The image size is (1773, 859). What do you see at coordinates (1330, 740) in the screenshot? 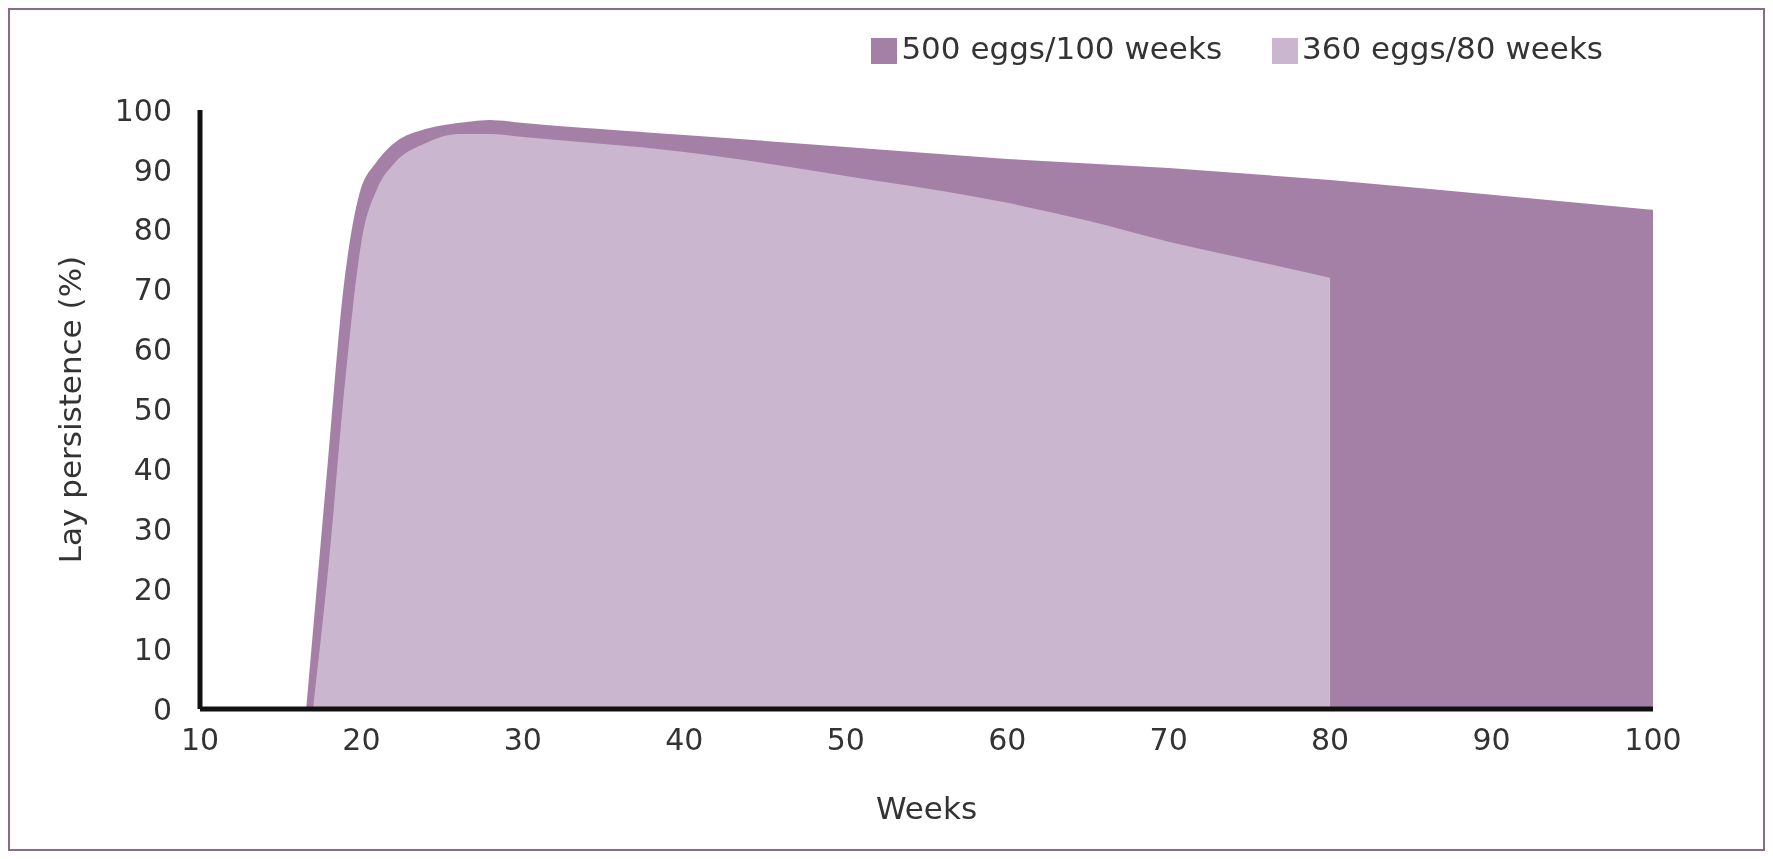
I see `x-tick-label: 80` at bounding box center [1330, 740].